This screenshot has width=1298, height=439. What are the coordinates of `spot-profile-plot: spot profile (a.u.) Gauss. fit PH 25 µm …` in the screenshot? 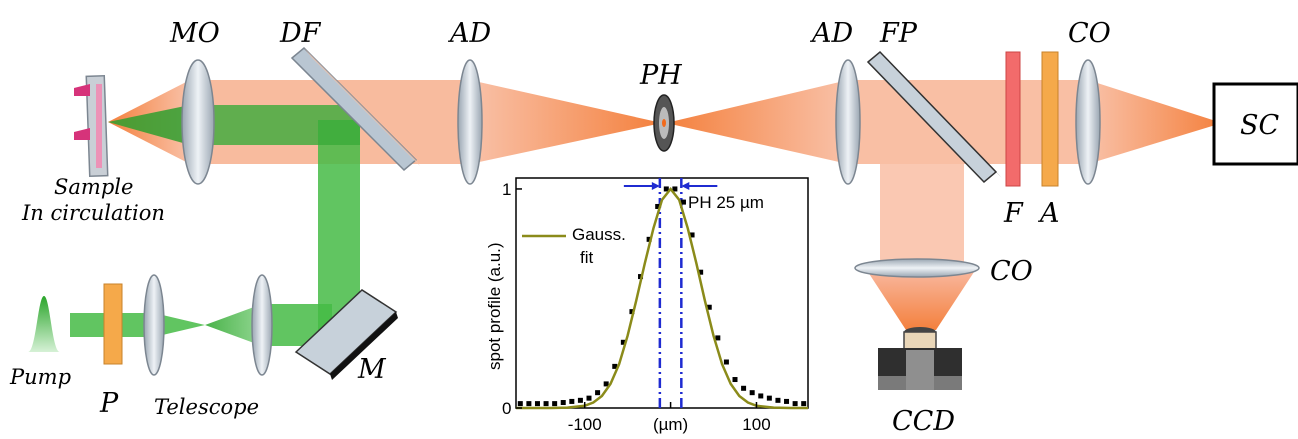 It's located at (647, 305).